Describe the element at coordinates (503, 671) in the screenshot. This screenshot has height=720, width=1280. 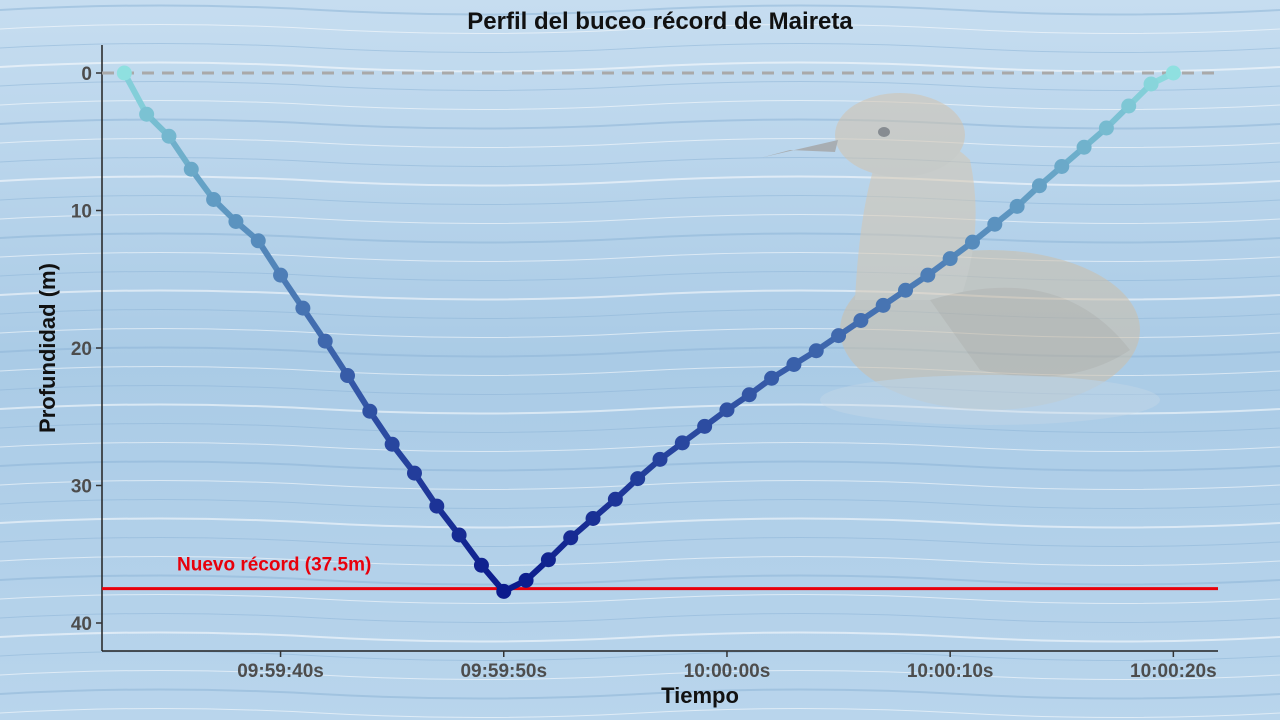
I see `x-tick-label: 09:59:50s` at that location.